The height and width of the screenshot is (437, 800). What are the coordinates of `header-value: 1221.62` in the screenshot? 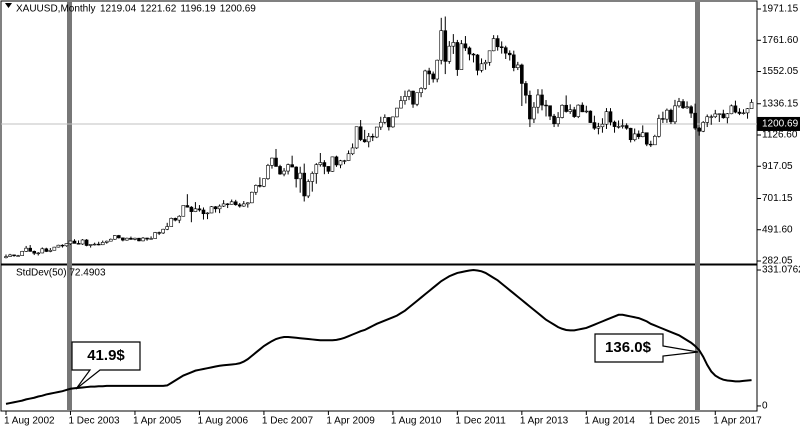 It's located at (158, 9).